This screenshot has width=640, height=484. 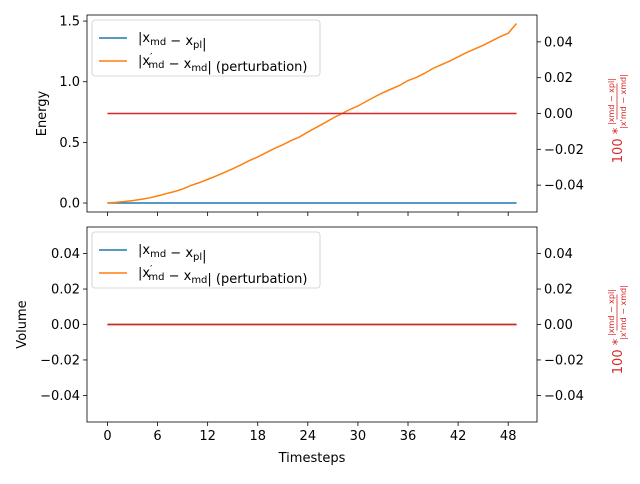 I want to click on x-tick-label: 36, so click(x=408, y=436).